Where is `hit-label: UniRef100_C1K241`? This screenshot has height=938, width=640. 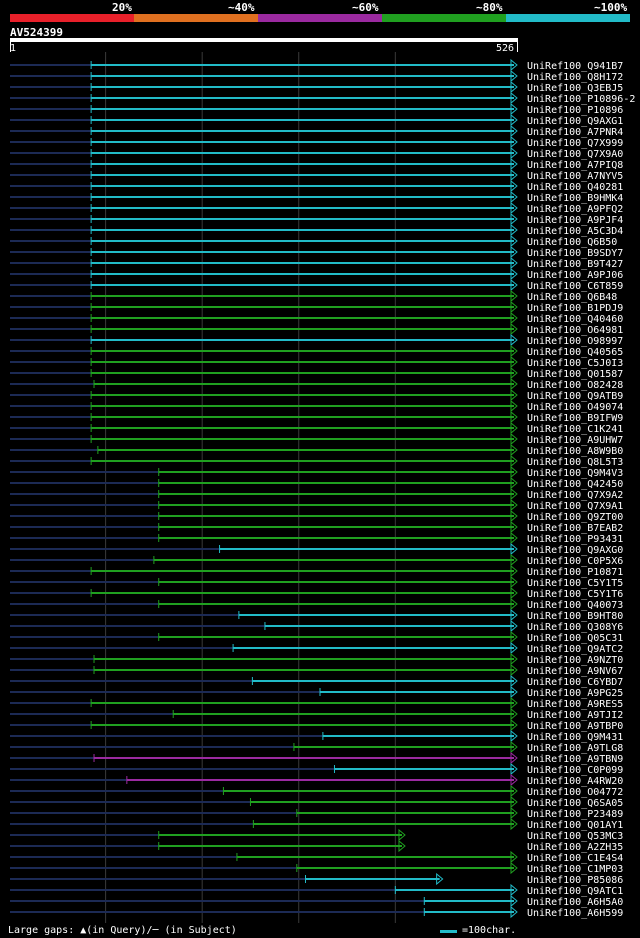 hit-label: UniRef100_C1K241 is located at coordinates (575, 429).